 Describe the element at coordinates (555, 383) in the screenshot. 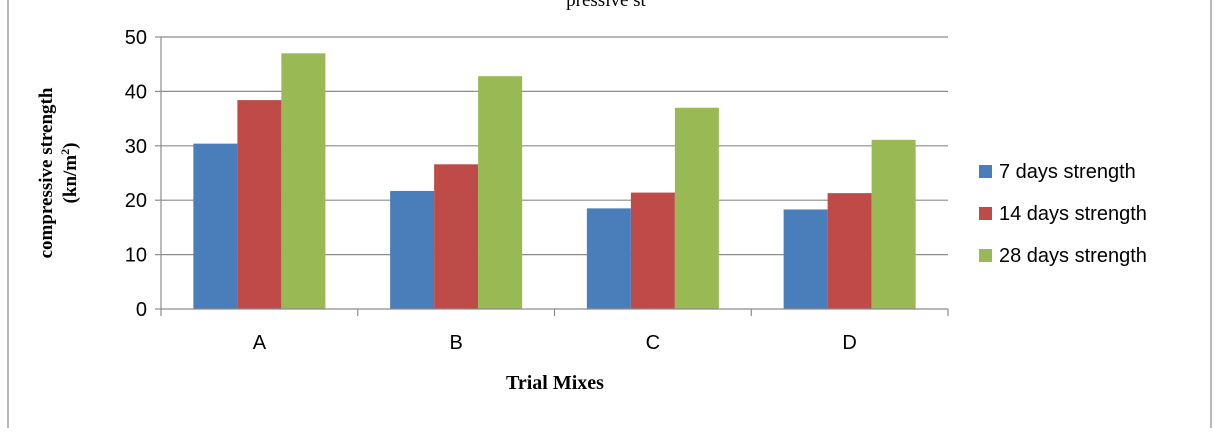

I see `x-axis-label: Trial Mixes` at that location.